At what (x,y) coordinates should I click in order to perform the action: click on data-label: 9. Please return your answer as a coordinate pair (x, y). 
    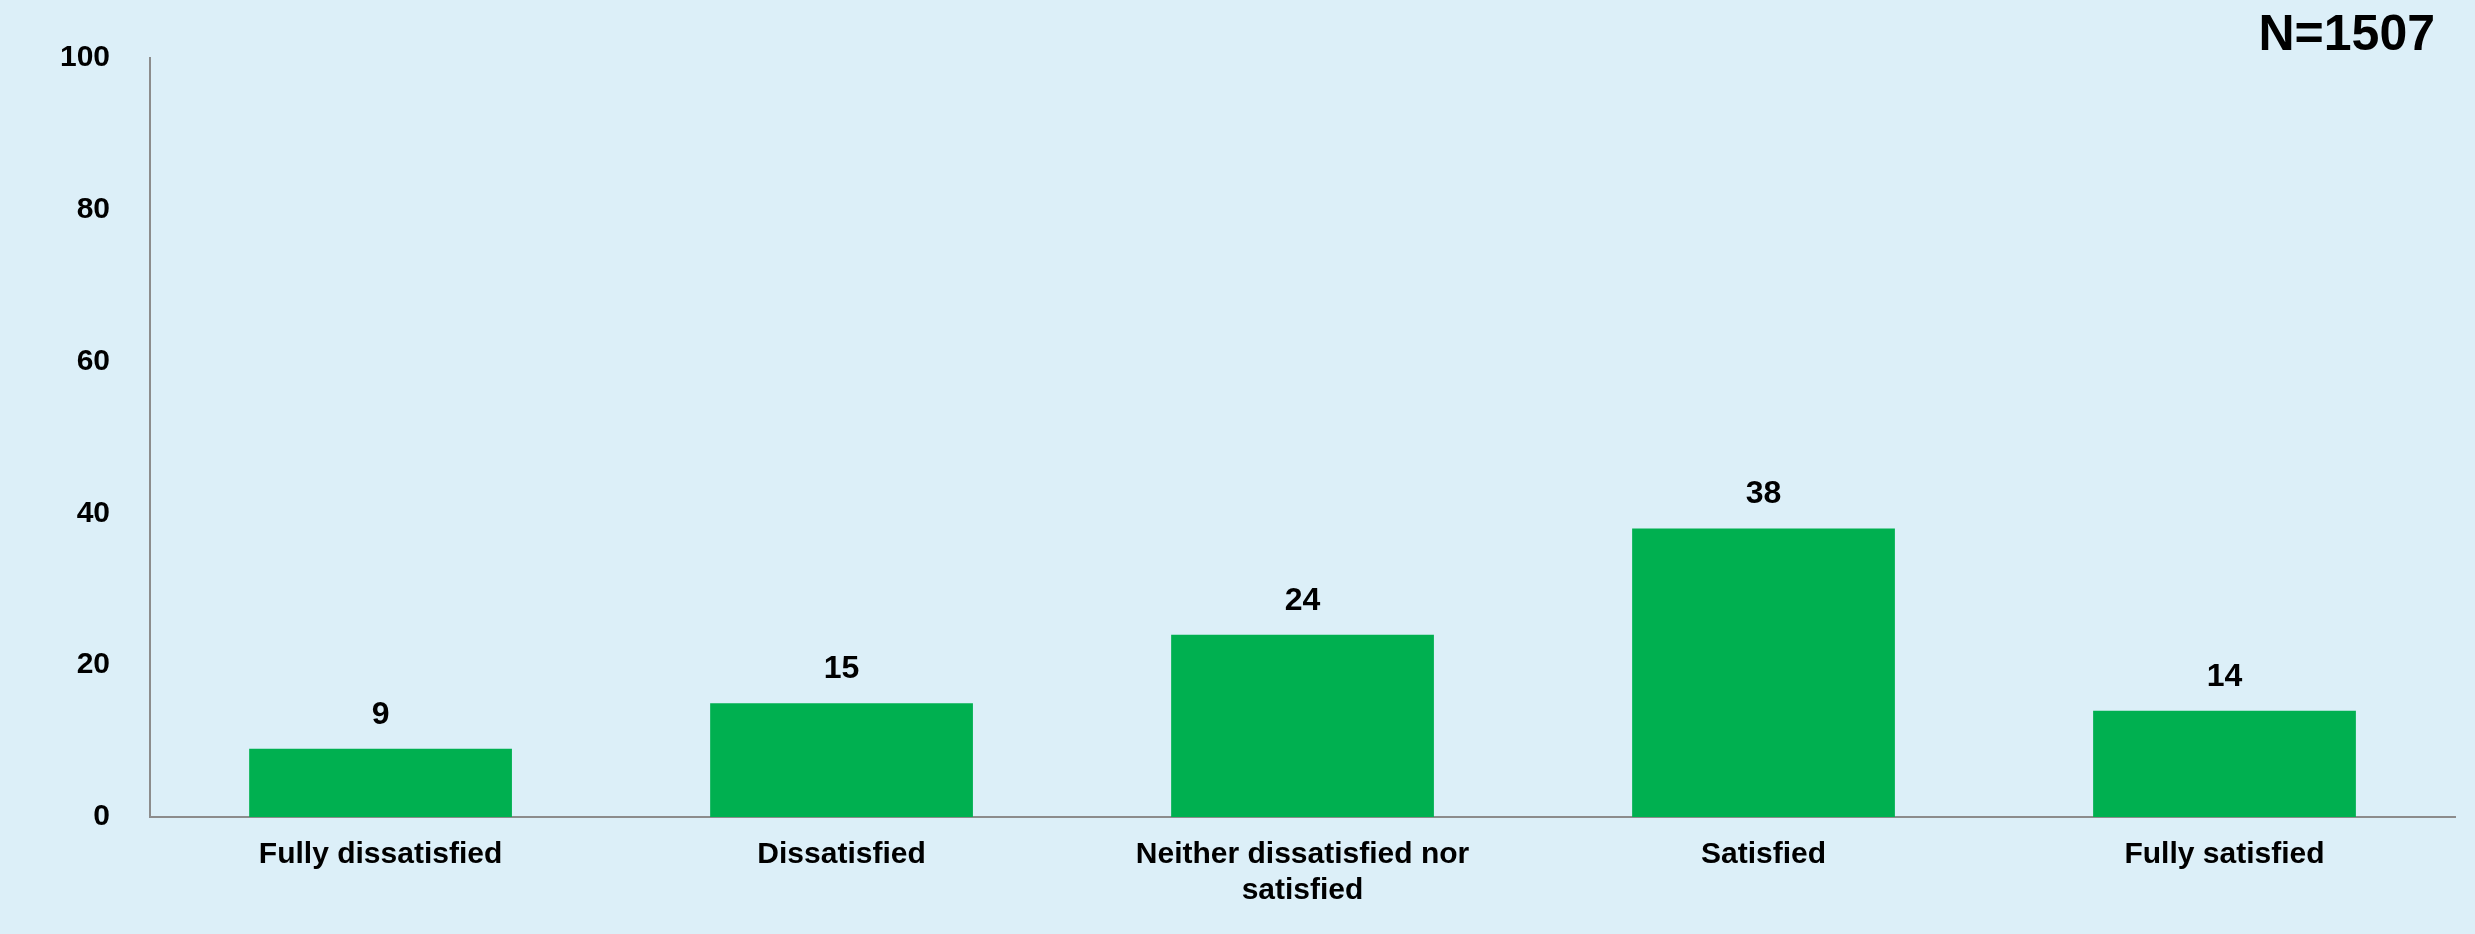
    Looking at the image, I should click on (380, 712).